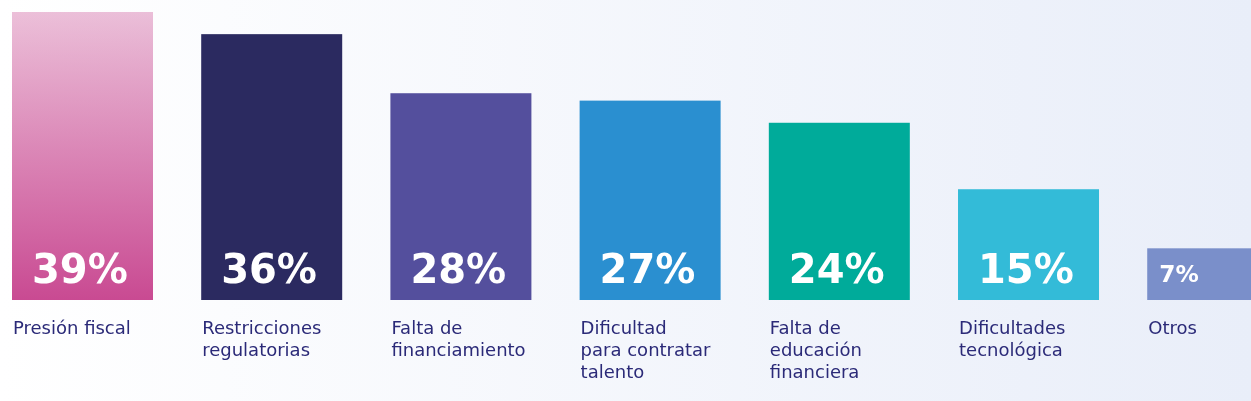 This screenshot has width=1251, height=401. Describe the element at coordinates (458, 269) in the screenshot. I see `data-label: 28%` at that location.